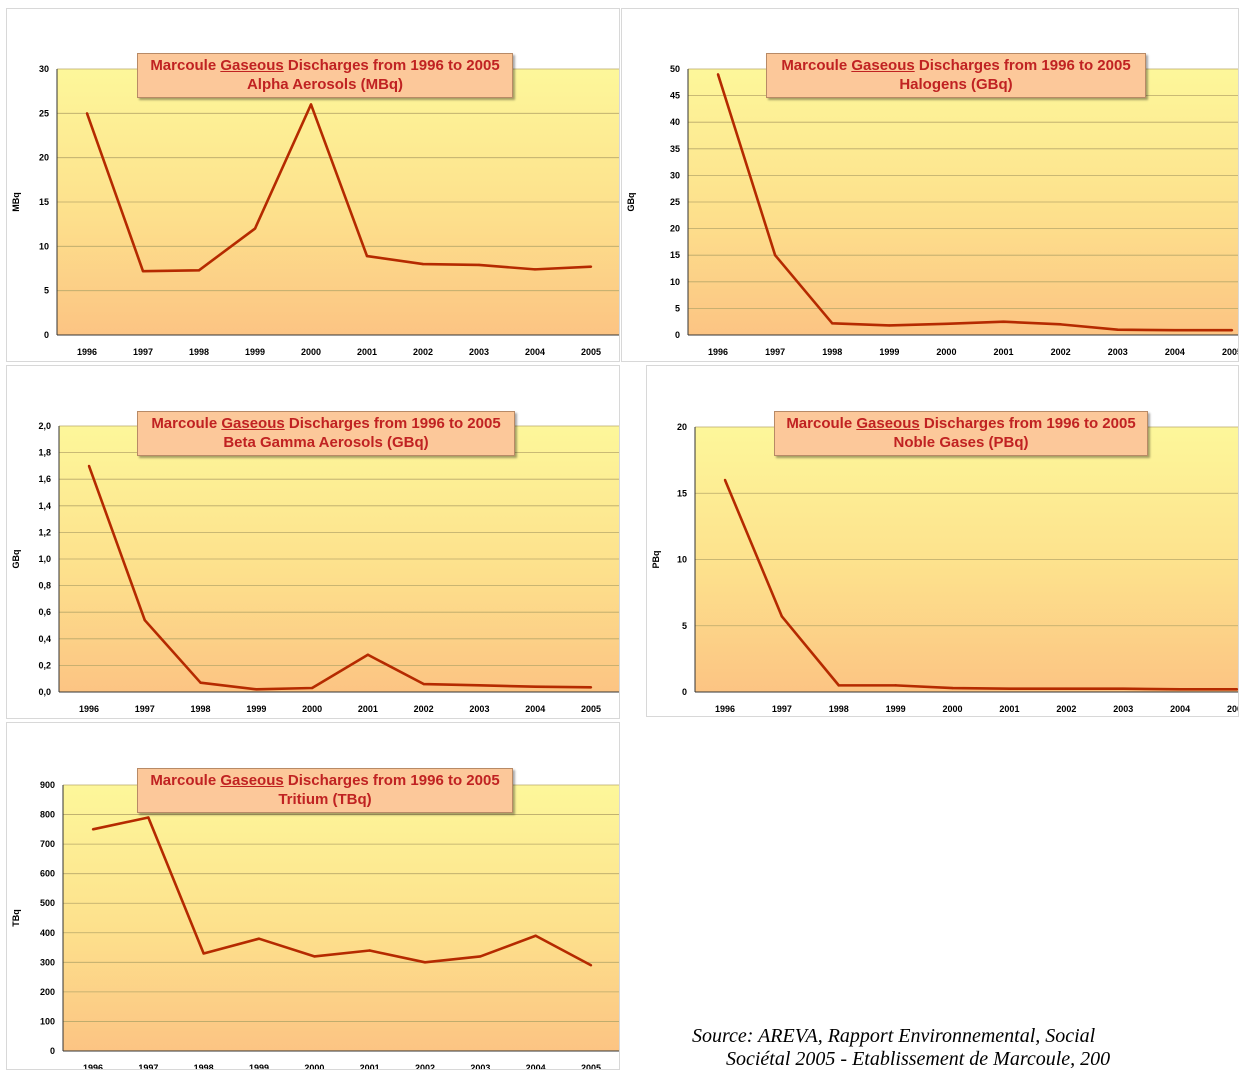  Describe the element at coordinates (16, 202) in the screenshot. I see `y-axis-title: MBq` at that location.